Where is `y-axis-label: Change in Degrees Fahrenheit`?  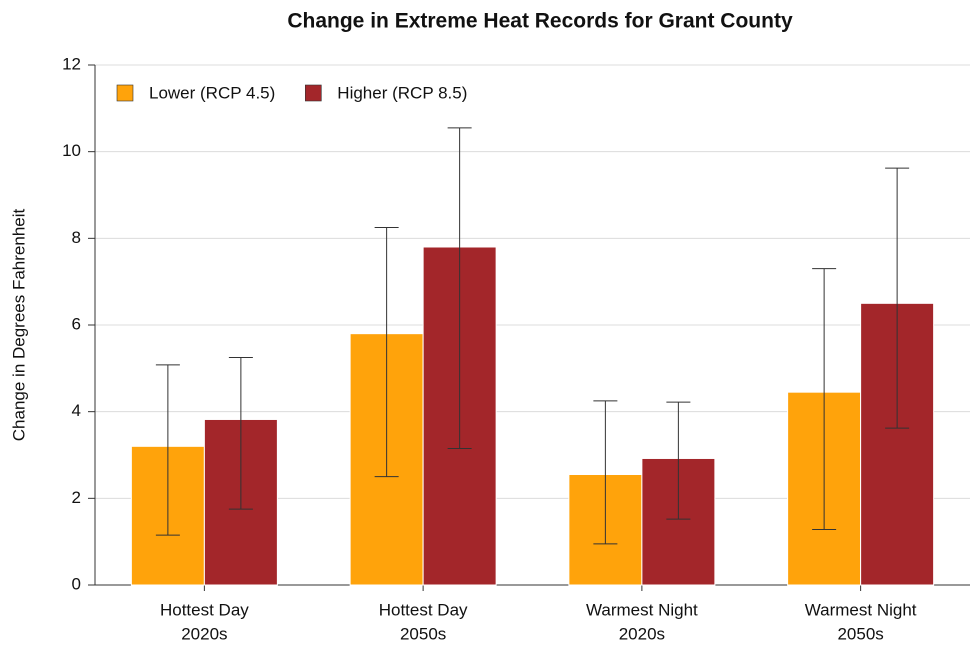 y-axis-label: Change in Degrees Fahrenheit is located at coordinates (18, 324).